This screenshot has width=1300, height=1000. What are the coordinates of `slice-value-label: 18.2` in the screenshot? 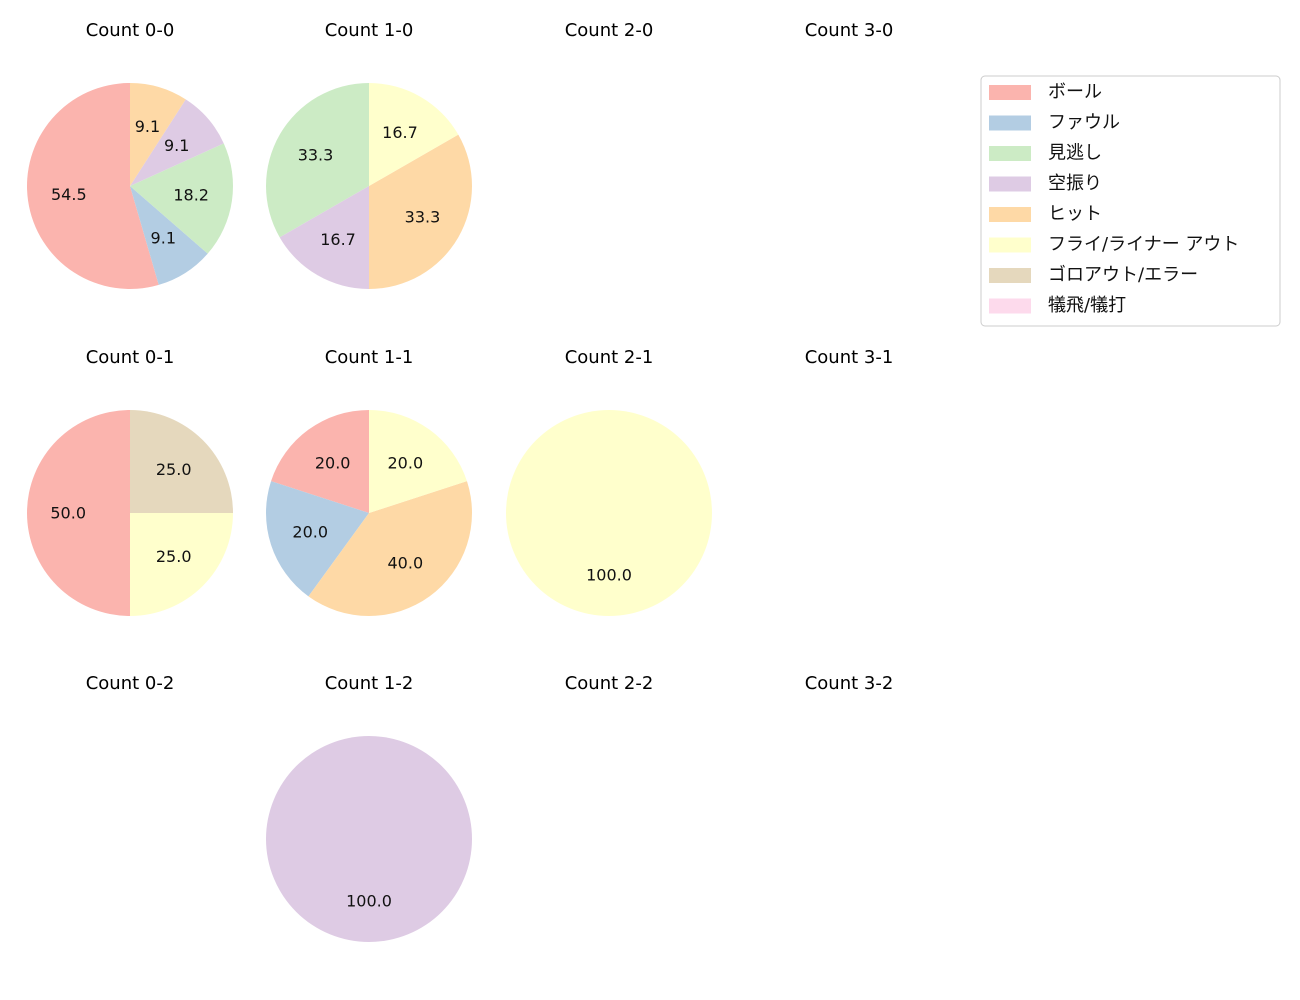 It's located at (191, 194).